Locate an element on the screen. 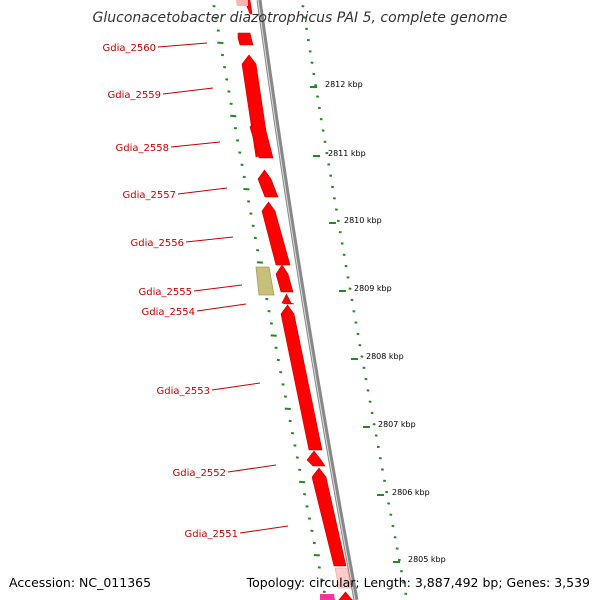 This screenshot has width=600, height=600. gene-label: Gdia_2556 is located at coordinates (157, 243).